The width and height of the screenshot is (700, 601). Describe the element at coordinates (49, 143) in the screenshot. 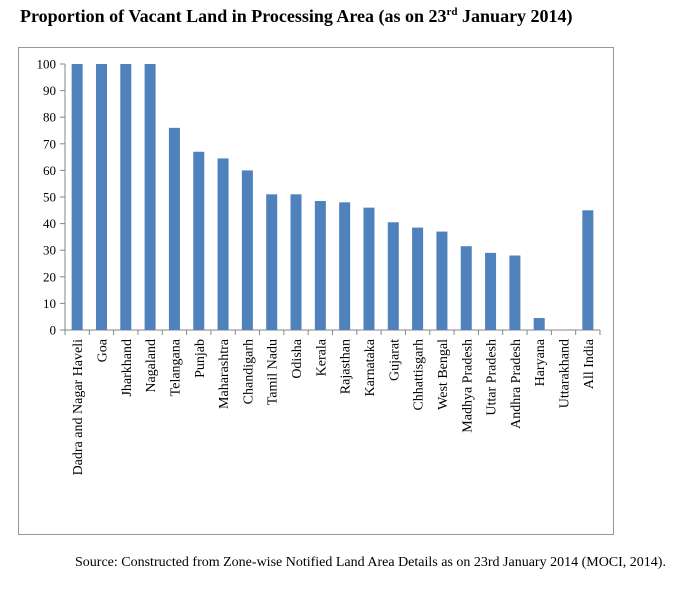

I see `y-tick-label: 70` at that location.